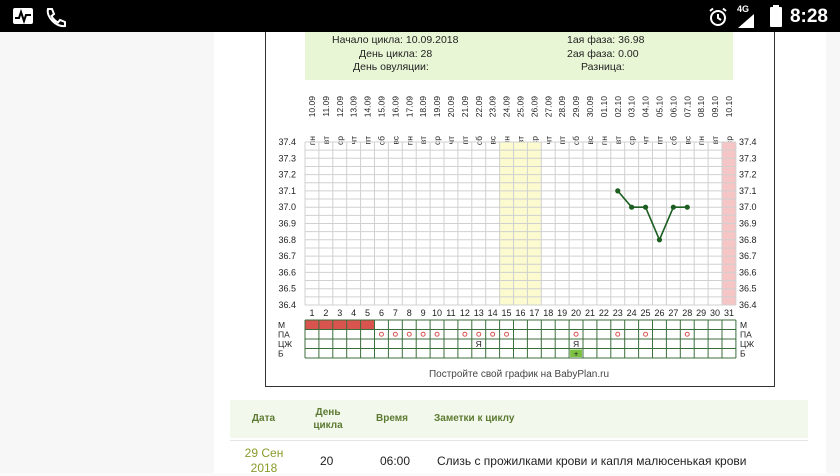 This screenshot has height=476, width=840. Describe the element at coordinates (465, 107) in the screenshot. I see `date-label: 21.09` at that location.